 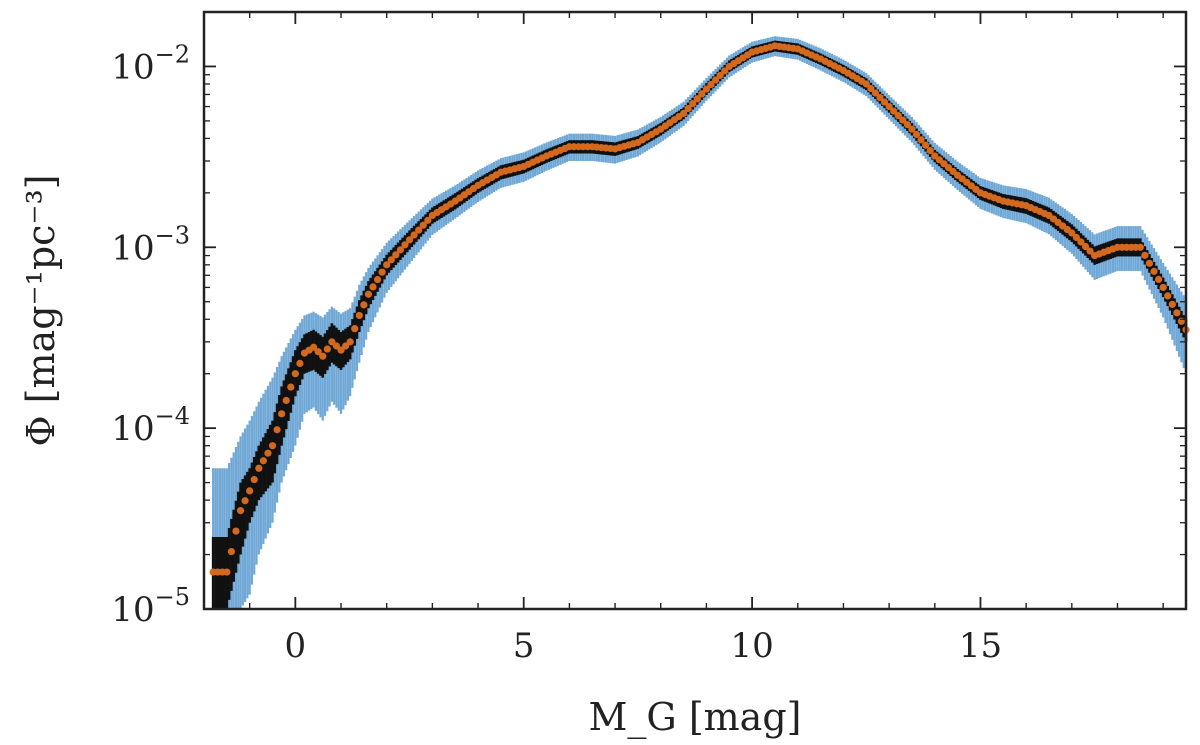 I want to click on x-axis-label: M_G [mag], so click(x=694, y=717).